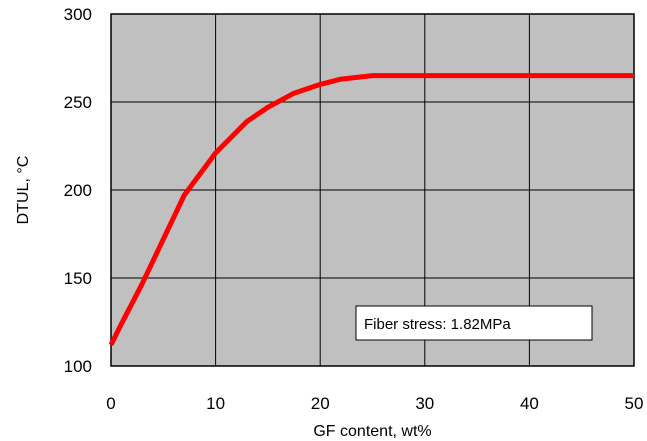 The height and width of the screenshot is (441, 647). Describe the element at coordinates (529, 403) in the screenshot. I see `x-tick-label: 40` at that location.